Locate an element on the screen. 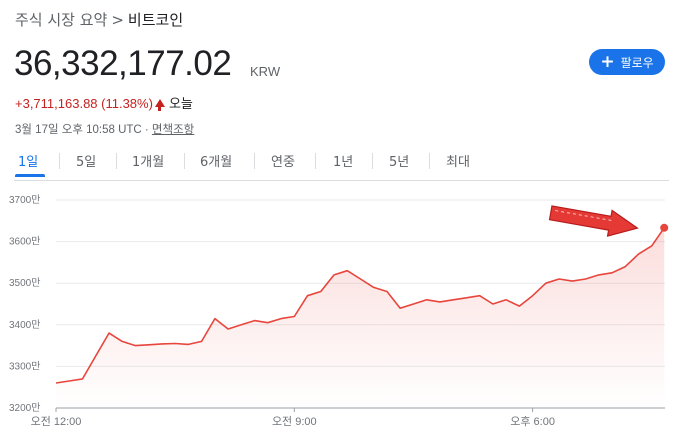  y-tick-label: 3300만 is located at coordinates (24, 366).